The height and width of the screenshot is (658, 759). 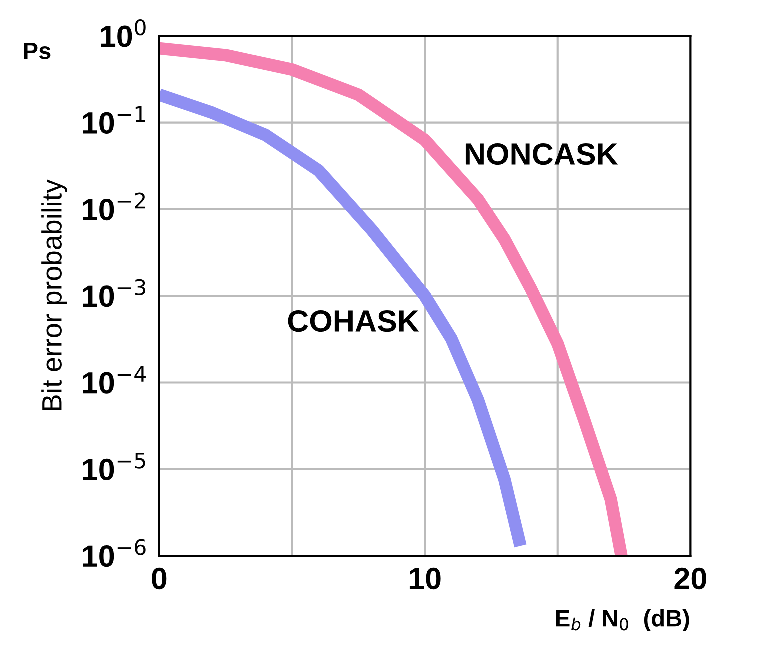 I want to click on series-label: NONCASK, so click(x=542, y=154).